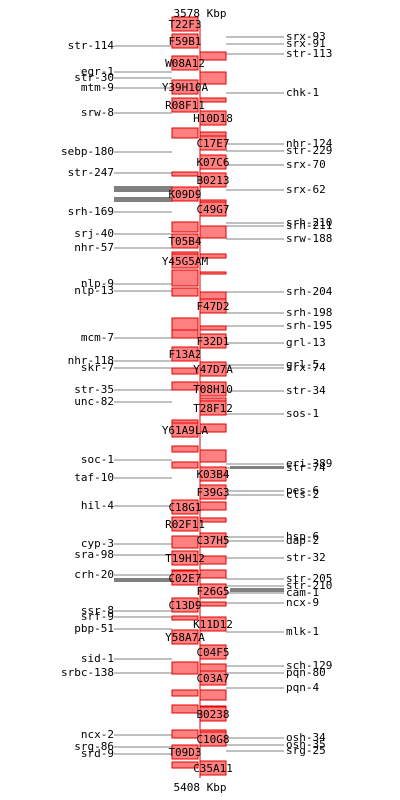 The image size is (400, 800). I want to click on gene-label: nlp-9, so click(97, 283).